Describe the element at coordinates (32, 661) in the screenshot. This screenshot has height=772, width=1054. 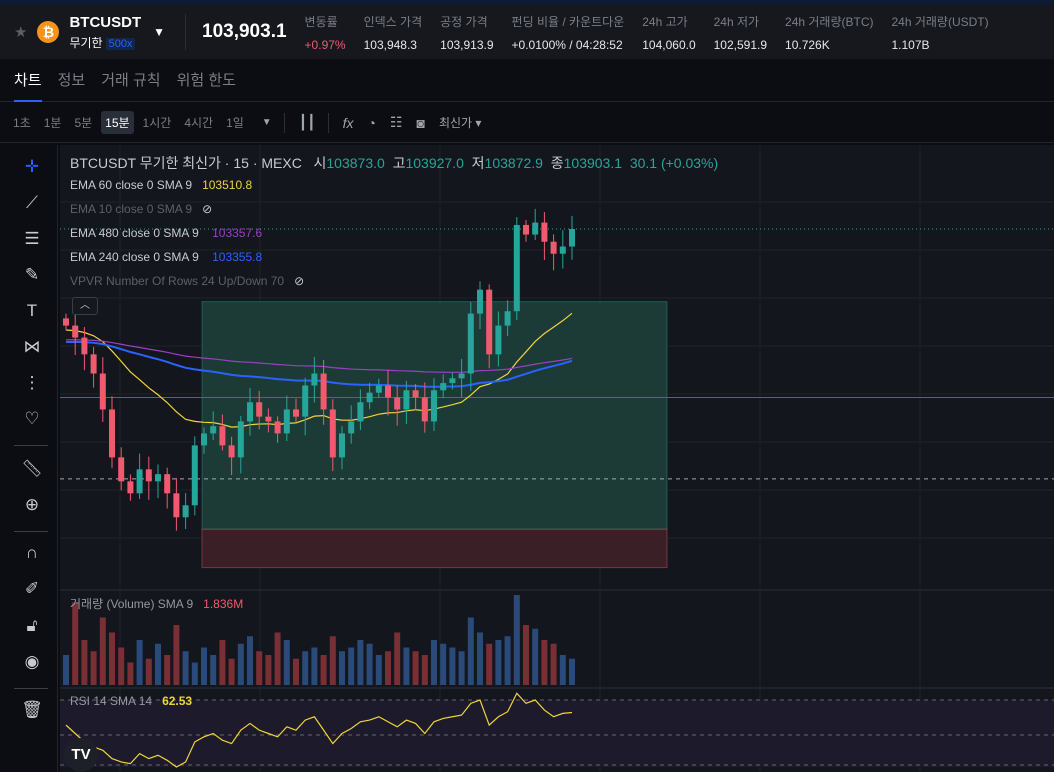
I see `eye-icon: ◉` at that location.